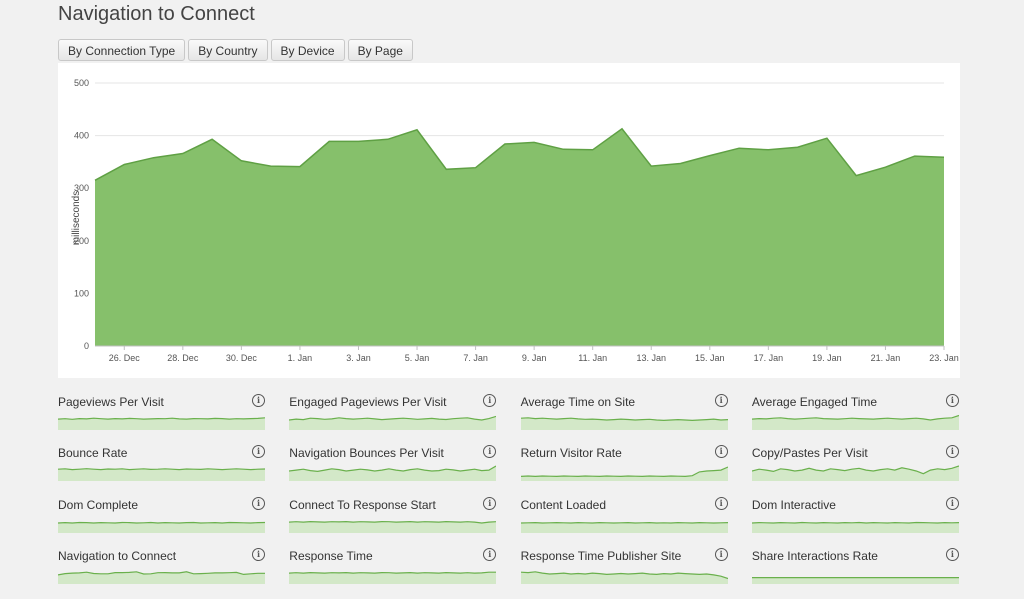  I want to click on metric-share-interactions-rate: Share Interactions Rate i, so click(855, 565).